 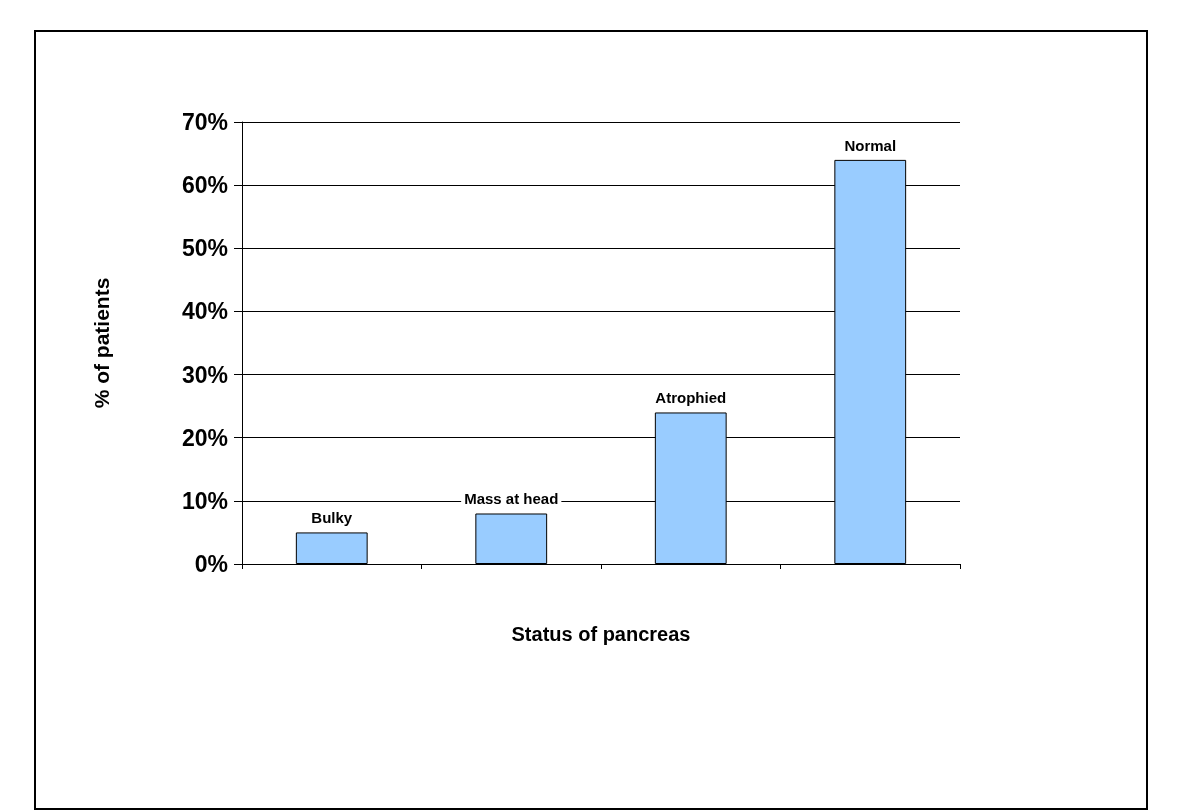 What do you see at coordinates (204, 185) in the screenshot?
I see `y-tick-label: 60%` at bounding box center [204, 185].